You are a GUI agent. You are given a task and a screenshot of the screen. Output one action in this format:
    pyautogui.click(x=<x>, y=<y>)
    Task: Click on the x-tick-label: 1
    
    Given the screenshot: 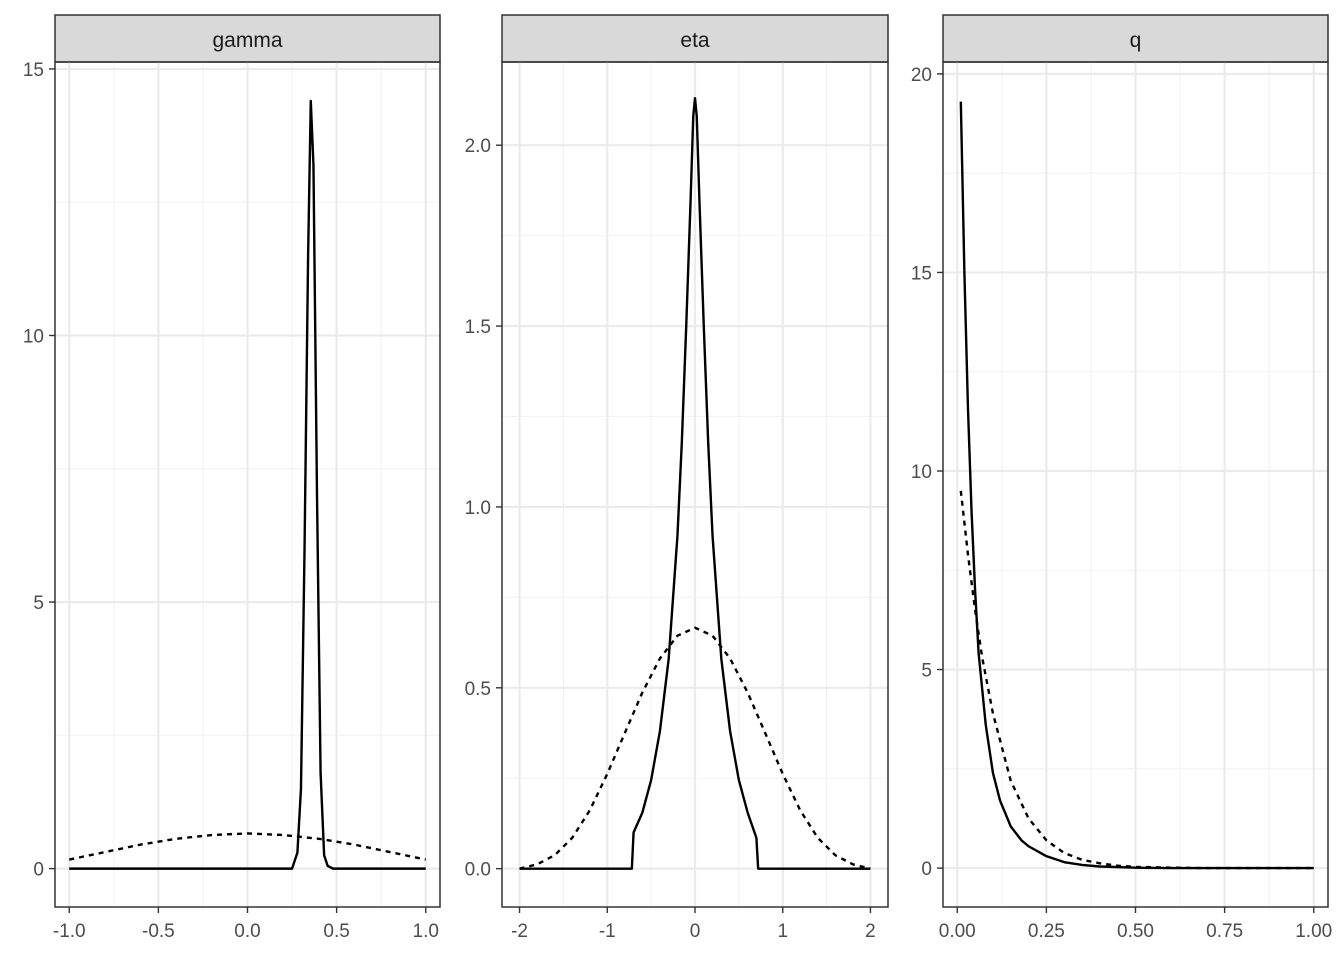 What is the action you would take?
    pyautogui.click(x=782, y=931)
    